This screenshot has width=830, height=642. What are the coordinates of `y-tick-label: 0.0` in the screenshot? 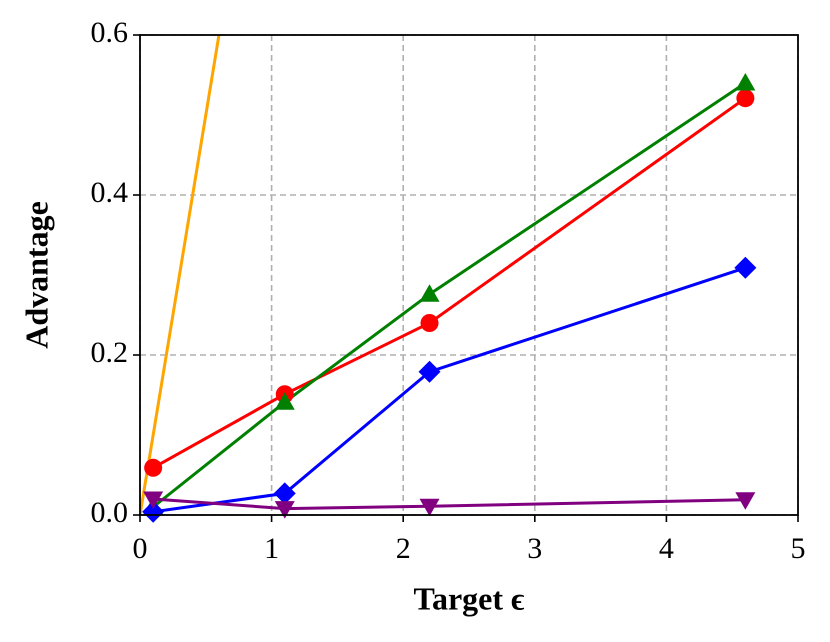 It's located at (110, 512).